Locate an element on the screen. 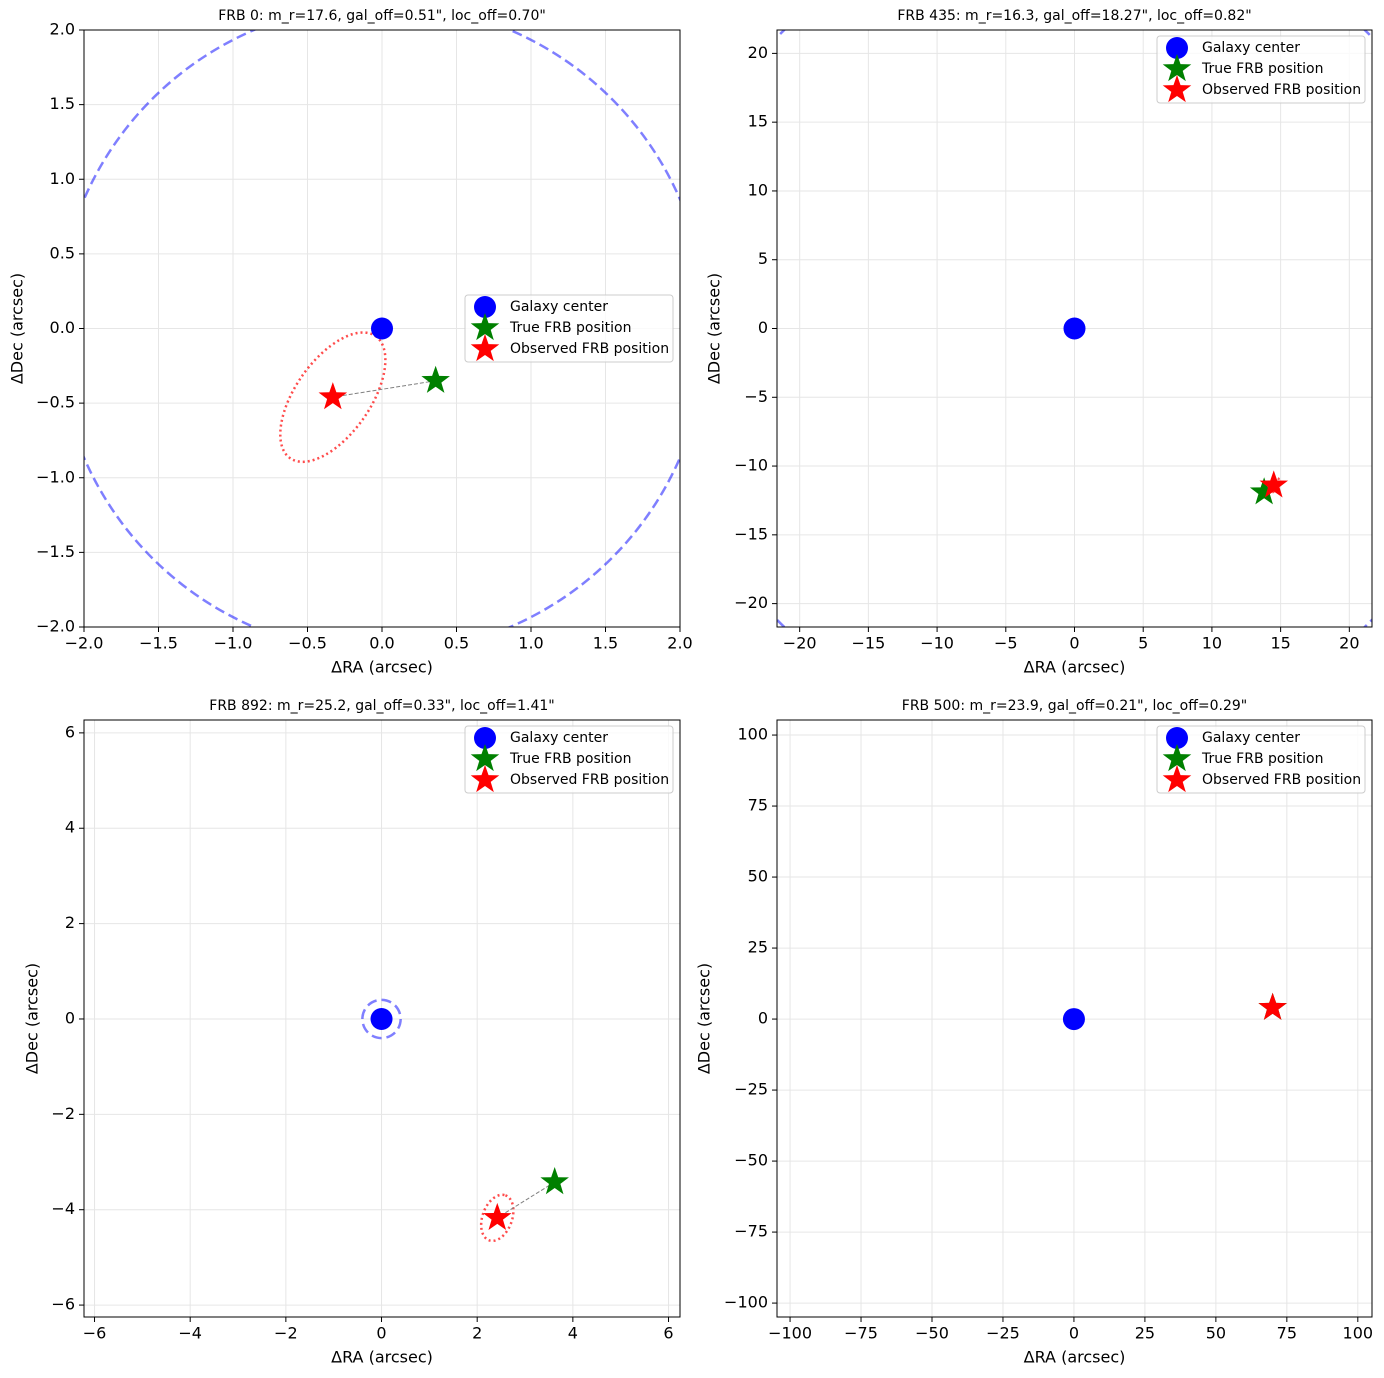 The width and height of the screenshot is (1384, 1378). y-tick-label: 20 is located at coordinates (758, 52).